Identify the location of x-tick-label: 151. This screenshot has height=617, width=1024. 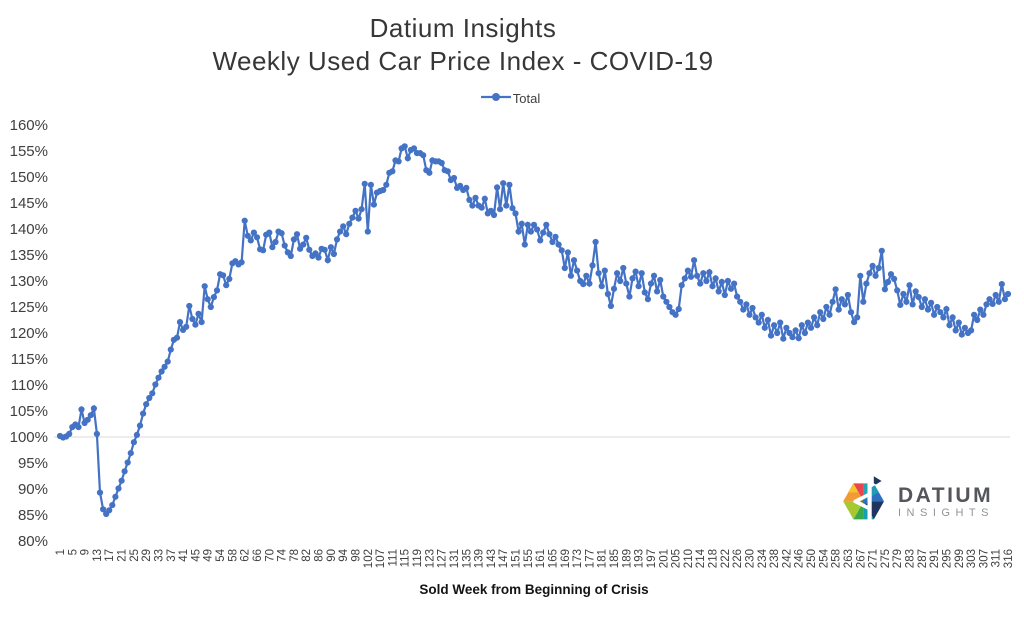
(517, 558).